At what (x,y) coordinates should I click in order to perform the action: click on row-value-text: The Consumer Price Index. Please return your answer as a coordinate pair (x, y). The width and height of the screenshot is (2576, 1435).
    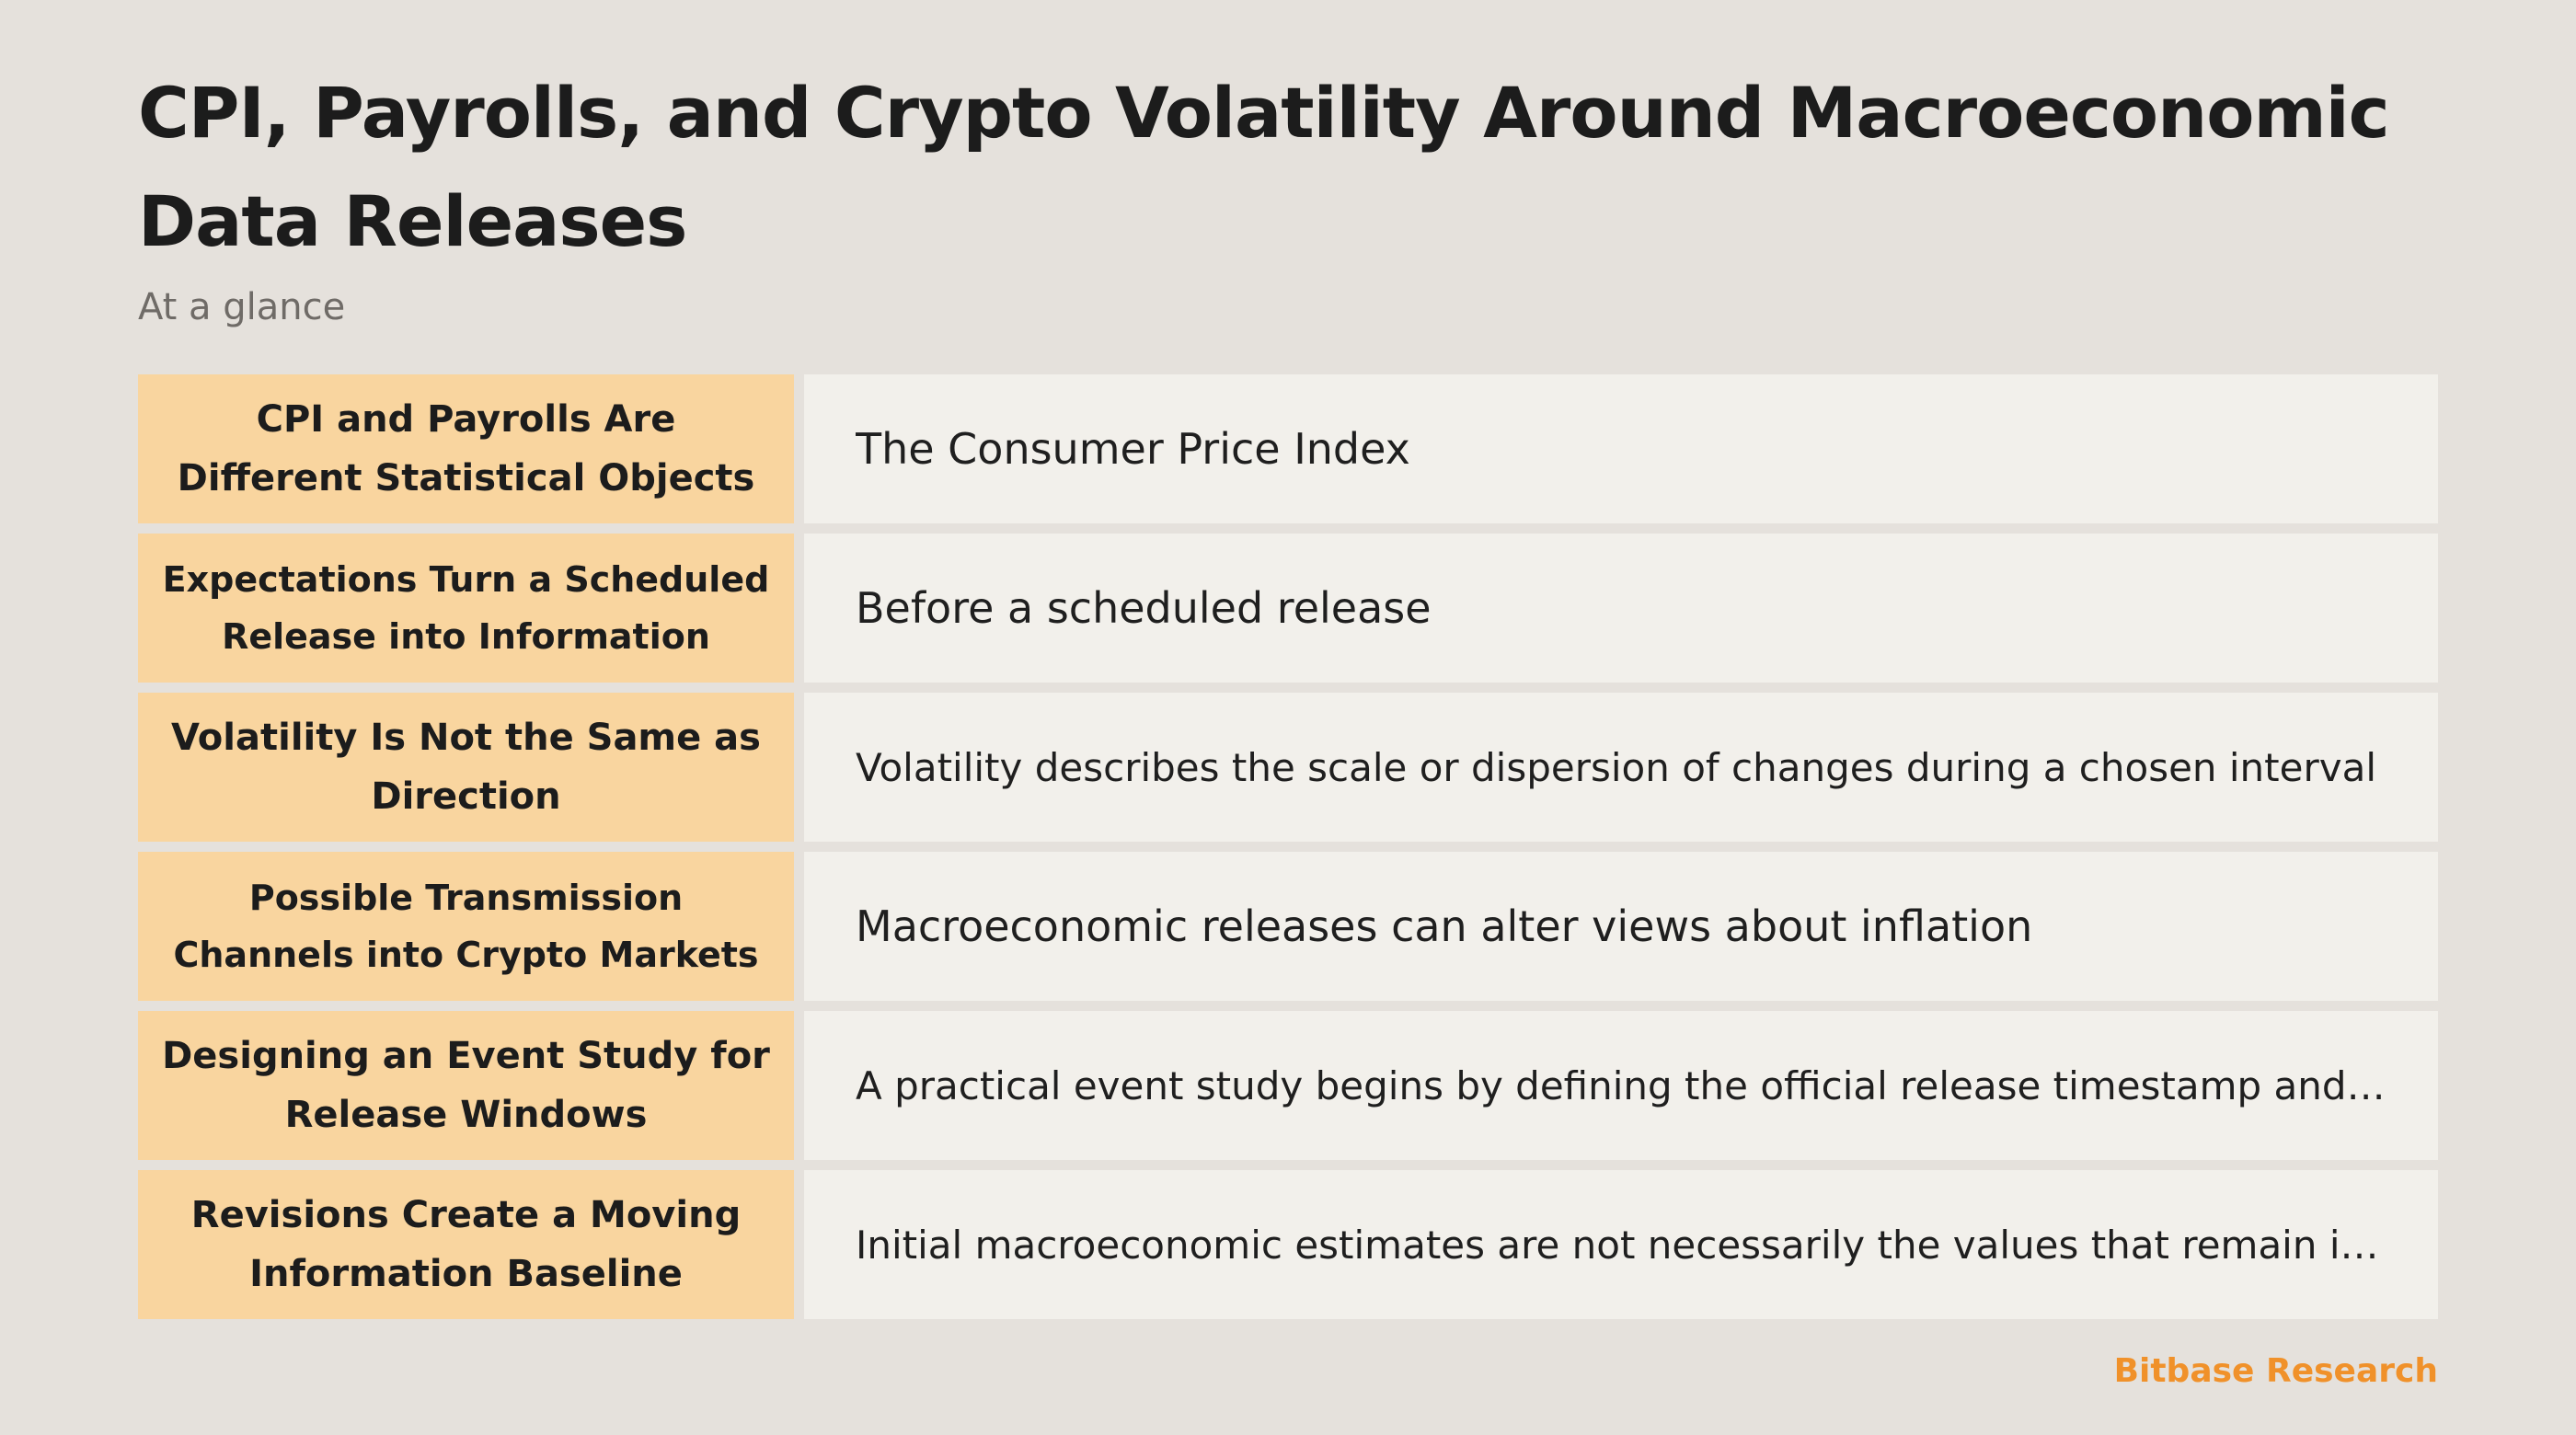
    Looking at the image, I should click on (1133, 449).